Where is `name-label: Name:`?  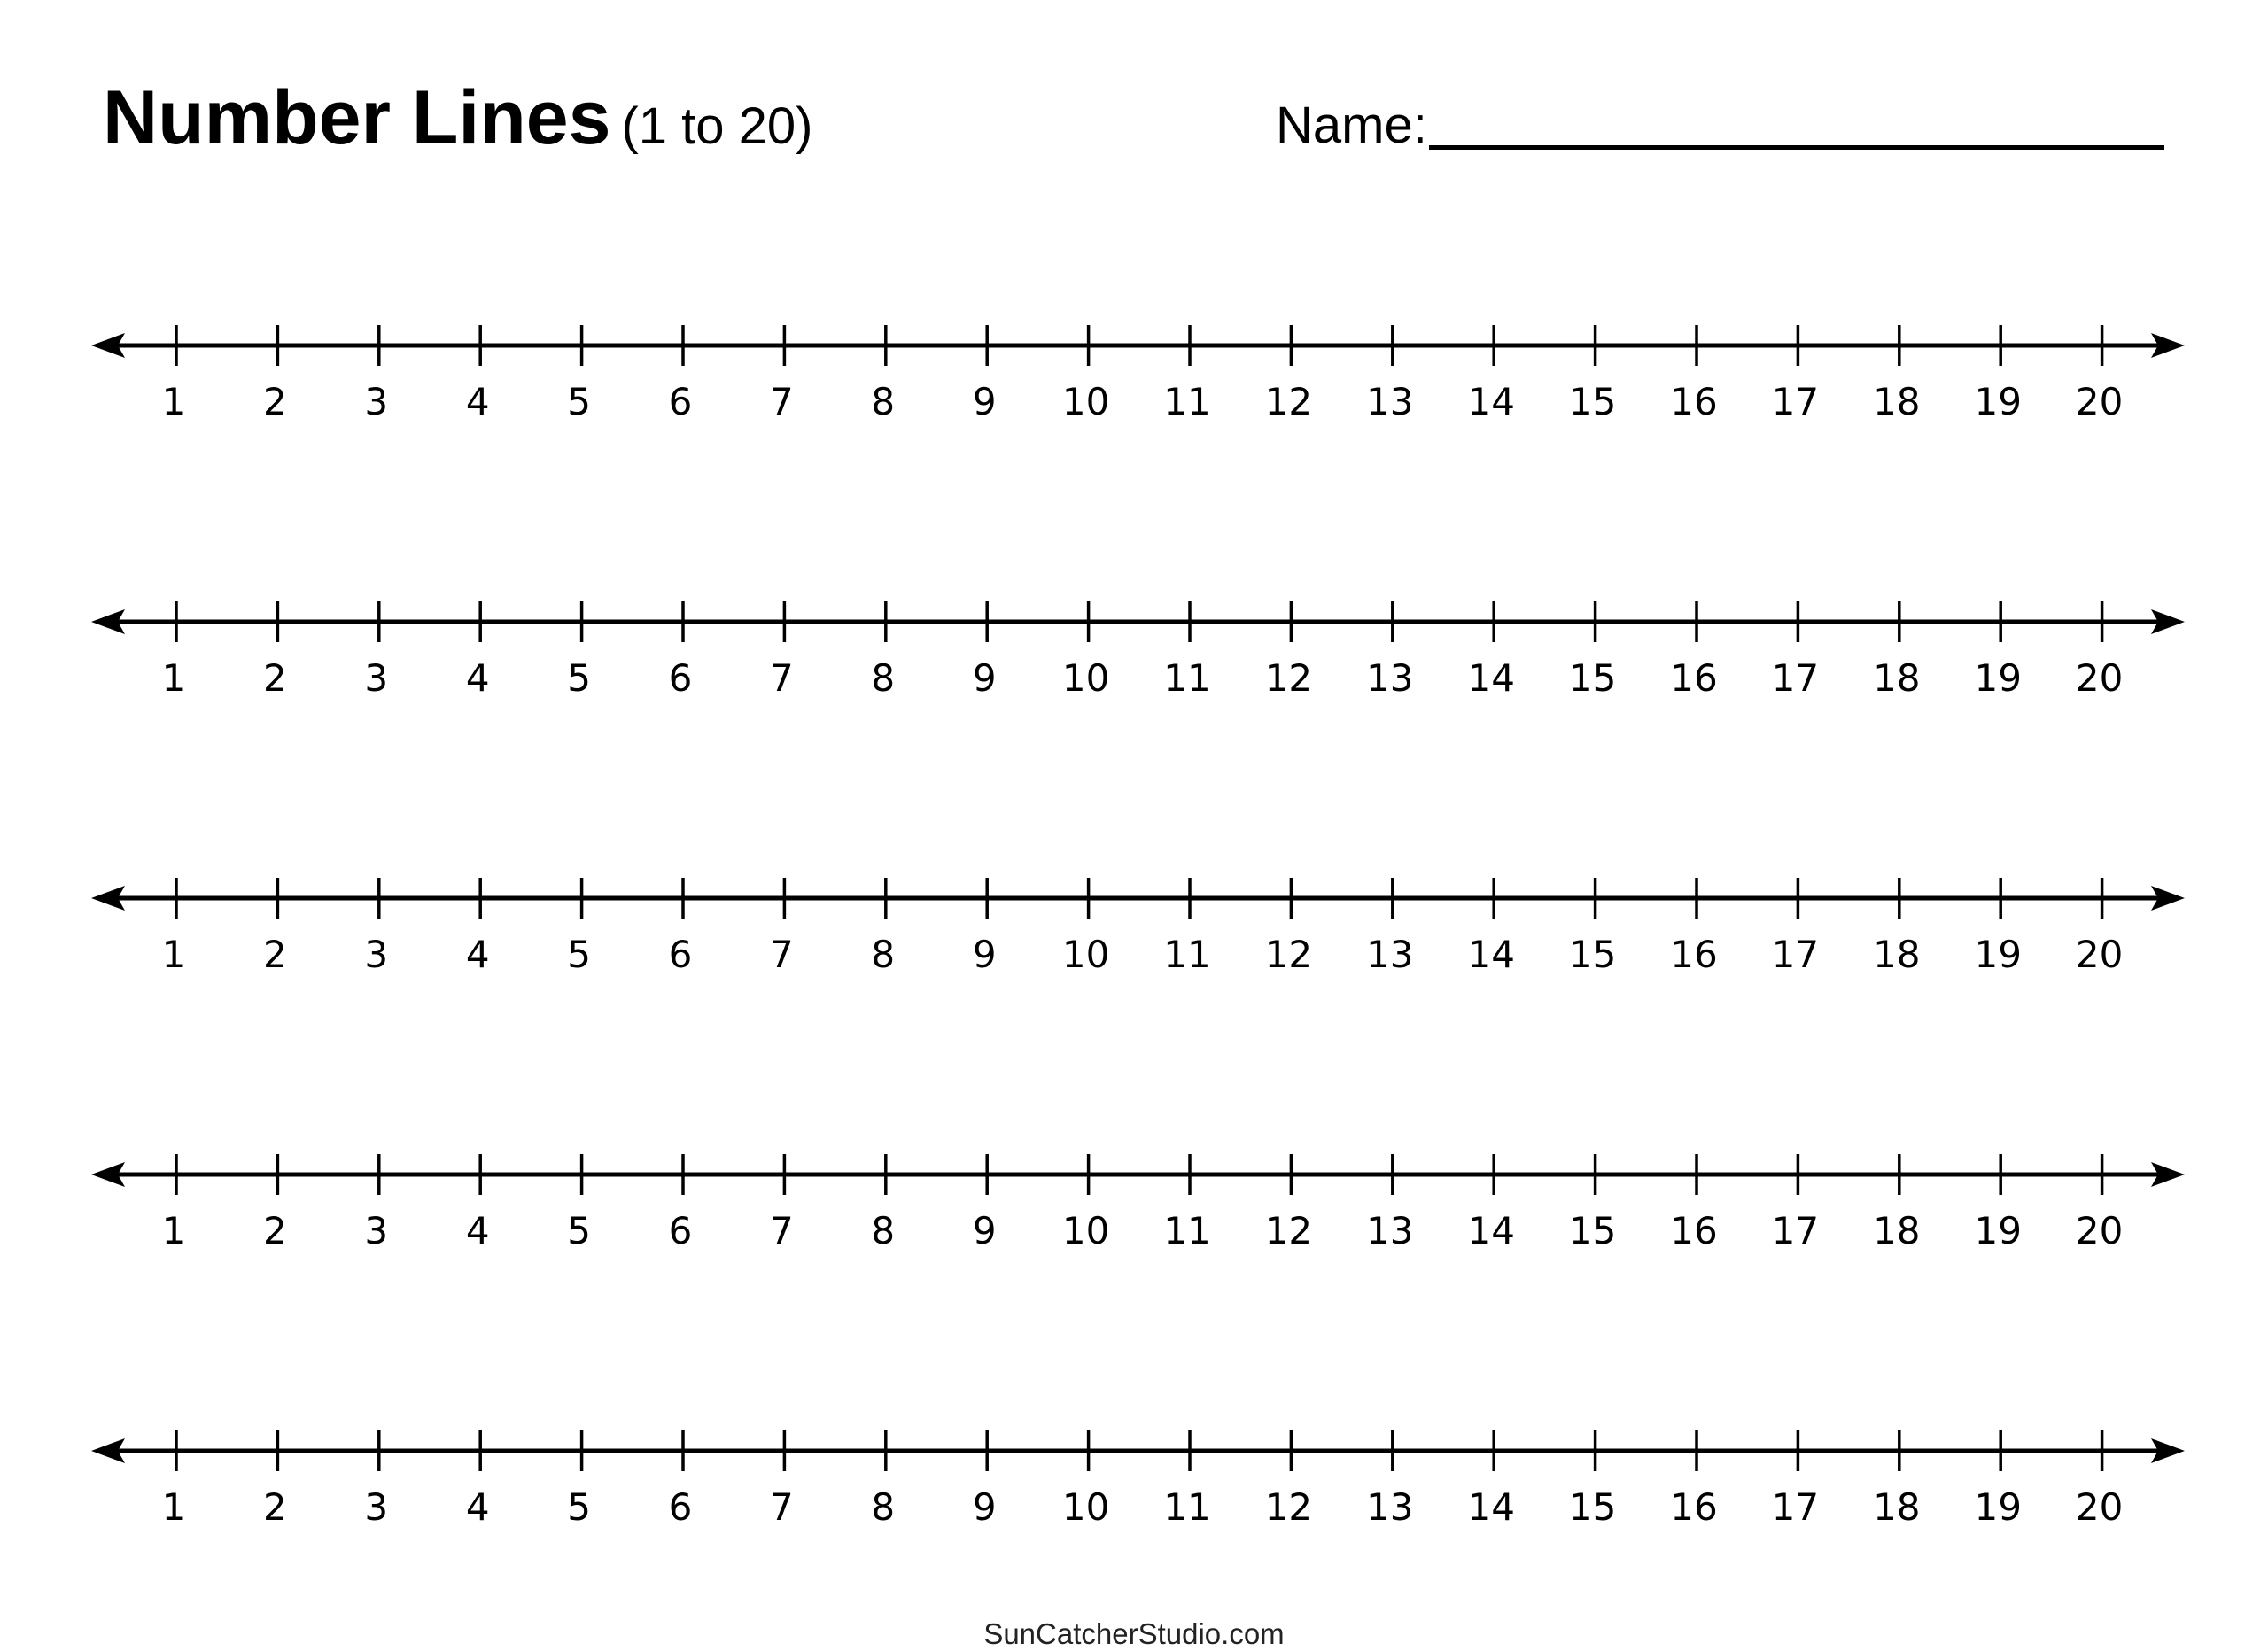 name-label: Name: is located at coordinates (1351, 125).